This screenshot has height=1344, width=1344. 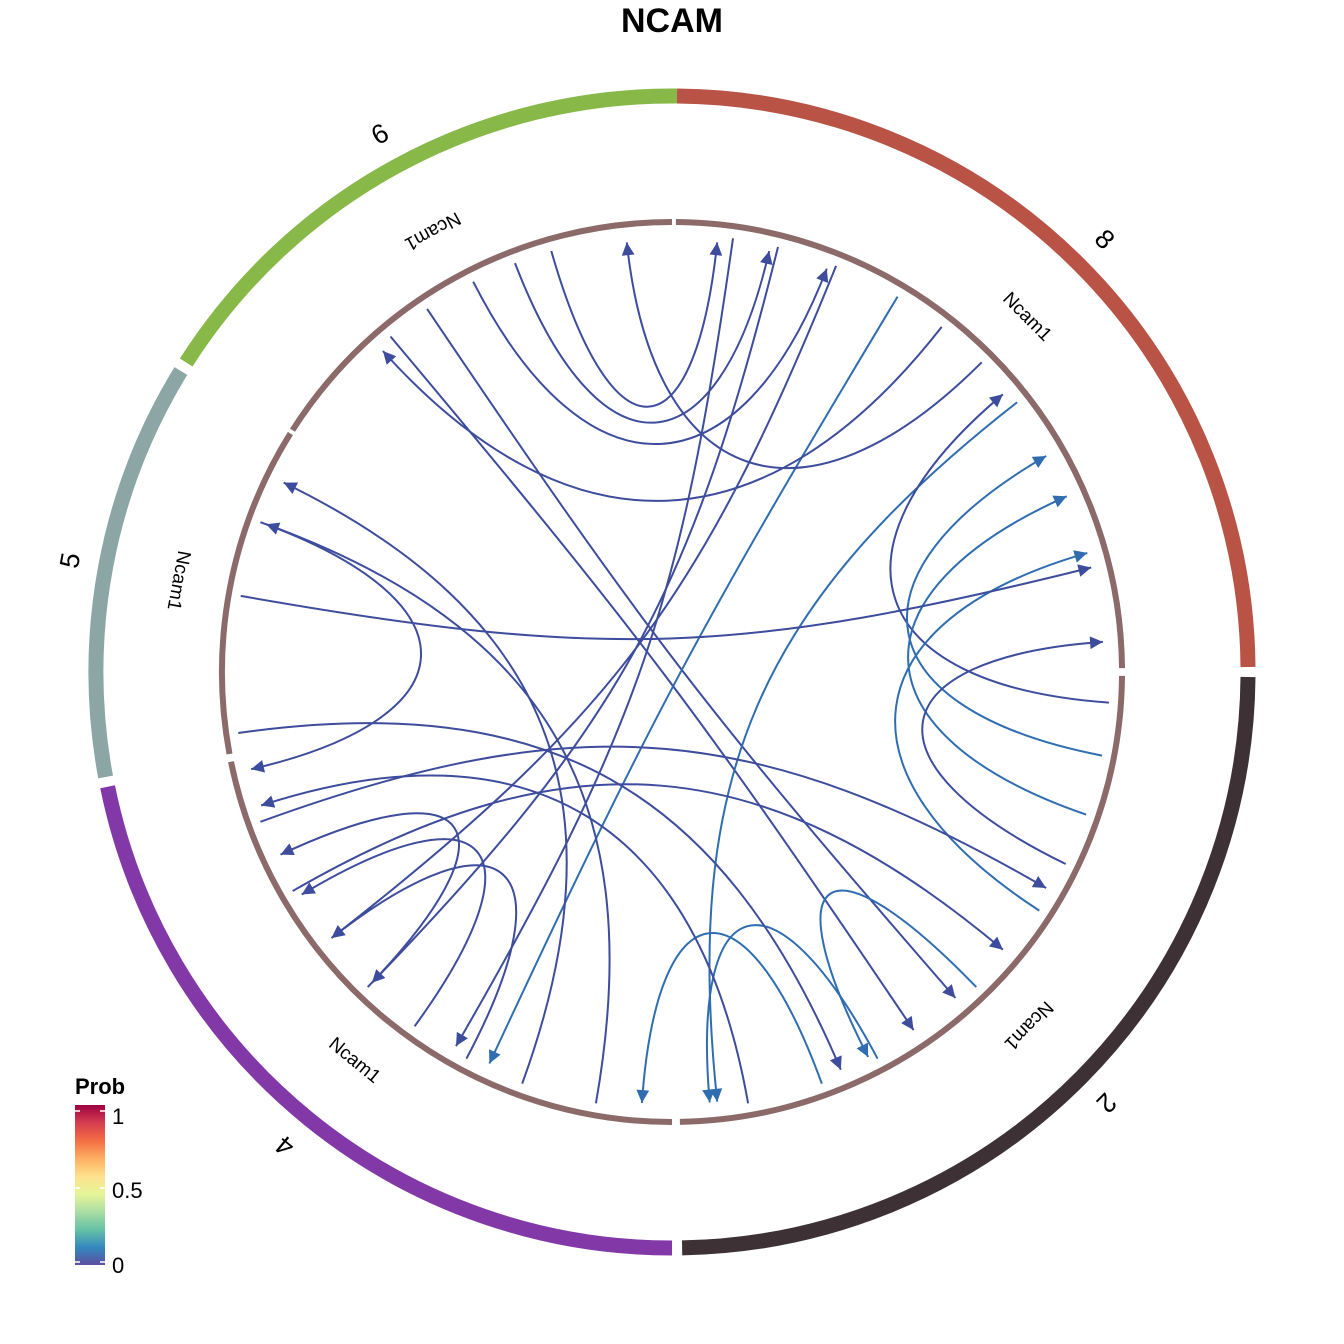 What do you see at coordinates (127, 1190) in the screenshot?
I see `legend-tick-label-0.5: 0.5` at bounding box center [127, 1190].